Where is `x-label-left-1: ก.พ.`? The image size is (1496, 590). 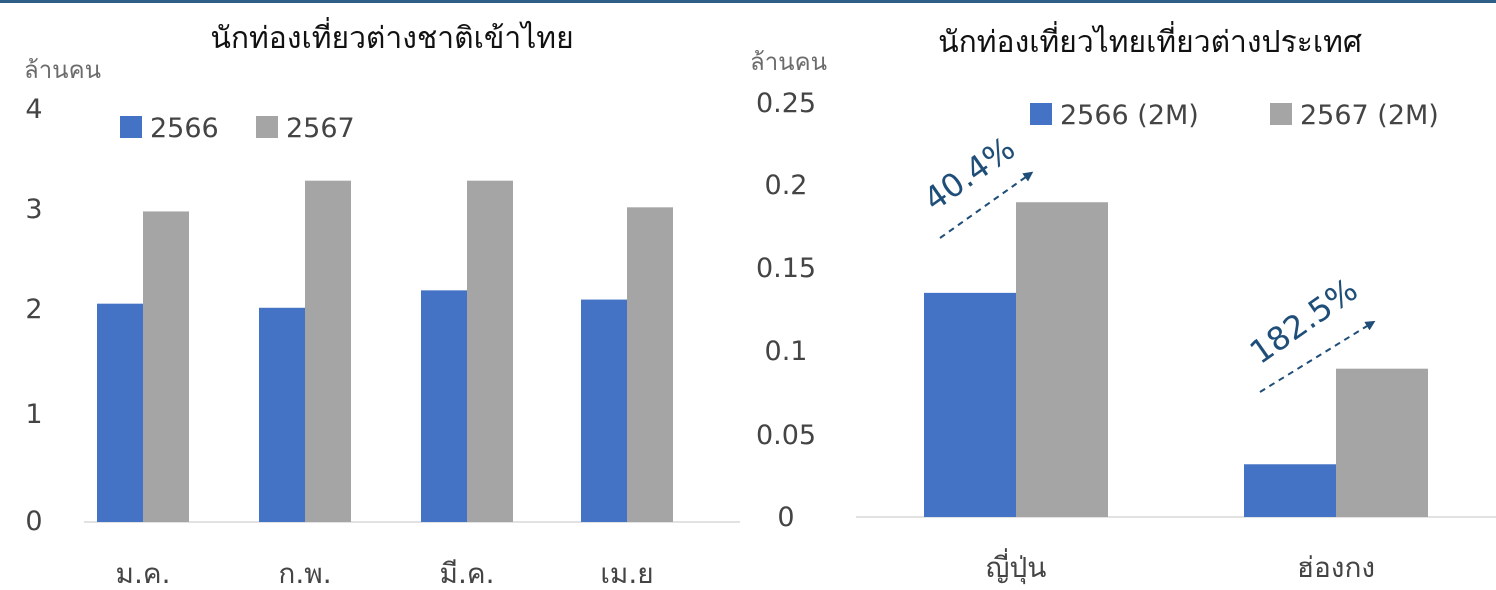 x-label-left-1: ก.พ. is located at coordinates (304, 573).